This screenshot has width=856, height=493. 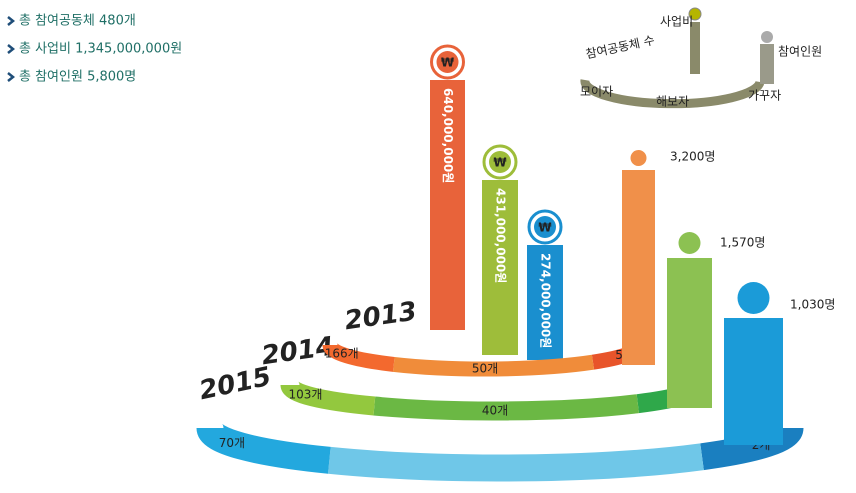 What do you see at coordinates (495, 411) in the screenshot?
I see `group-count: 40개` at bounding box center [495, 411].